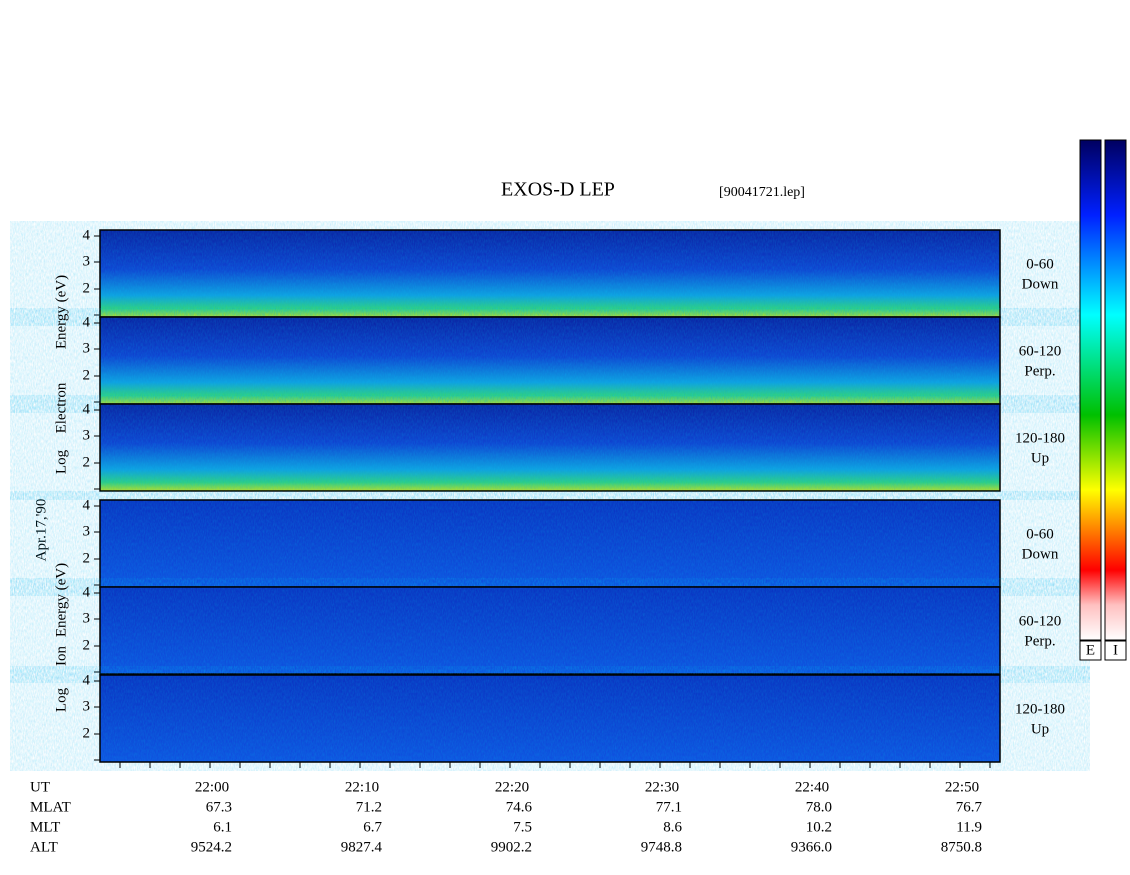 This screenshot has width=1130, height=875. Describe the element at coordinates (962, 787) in the screenshot. I see `row-value: 22:50` at that location.